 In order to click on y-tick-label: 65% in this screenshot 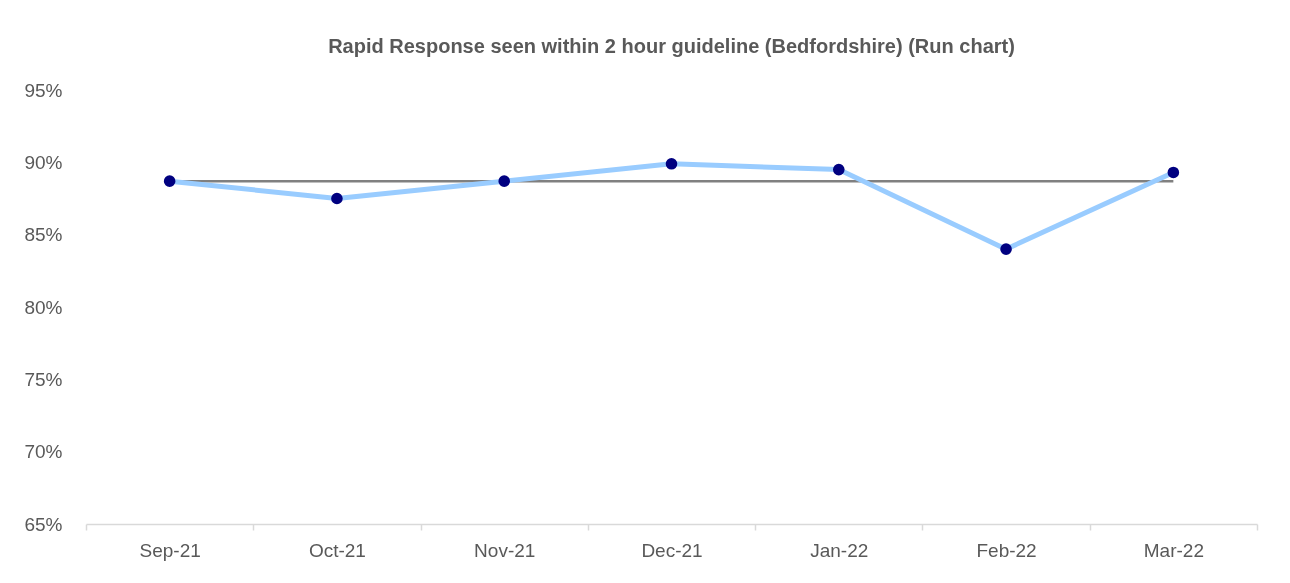, I will do `click(43, 524)`.